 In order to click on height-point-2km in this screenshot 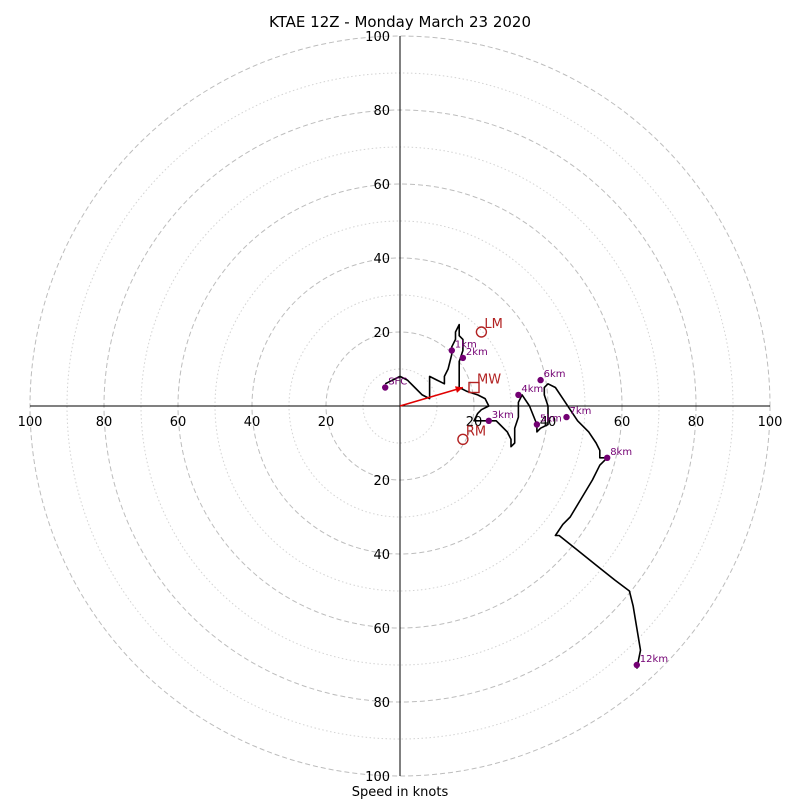, I will do `click(463, 358)`.